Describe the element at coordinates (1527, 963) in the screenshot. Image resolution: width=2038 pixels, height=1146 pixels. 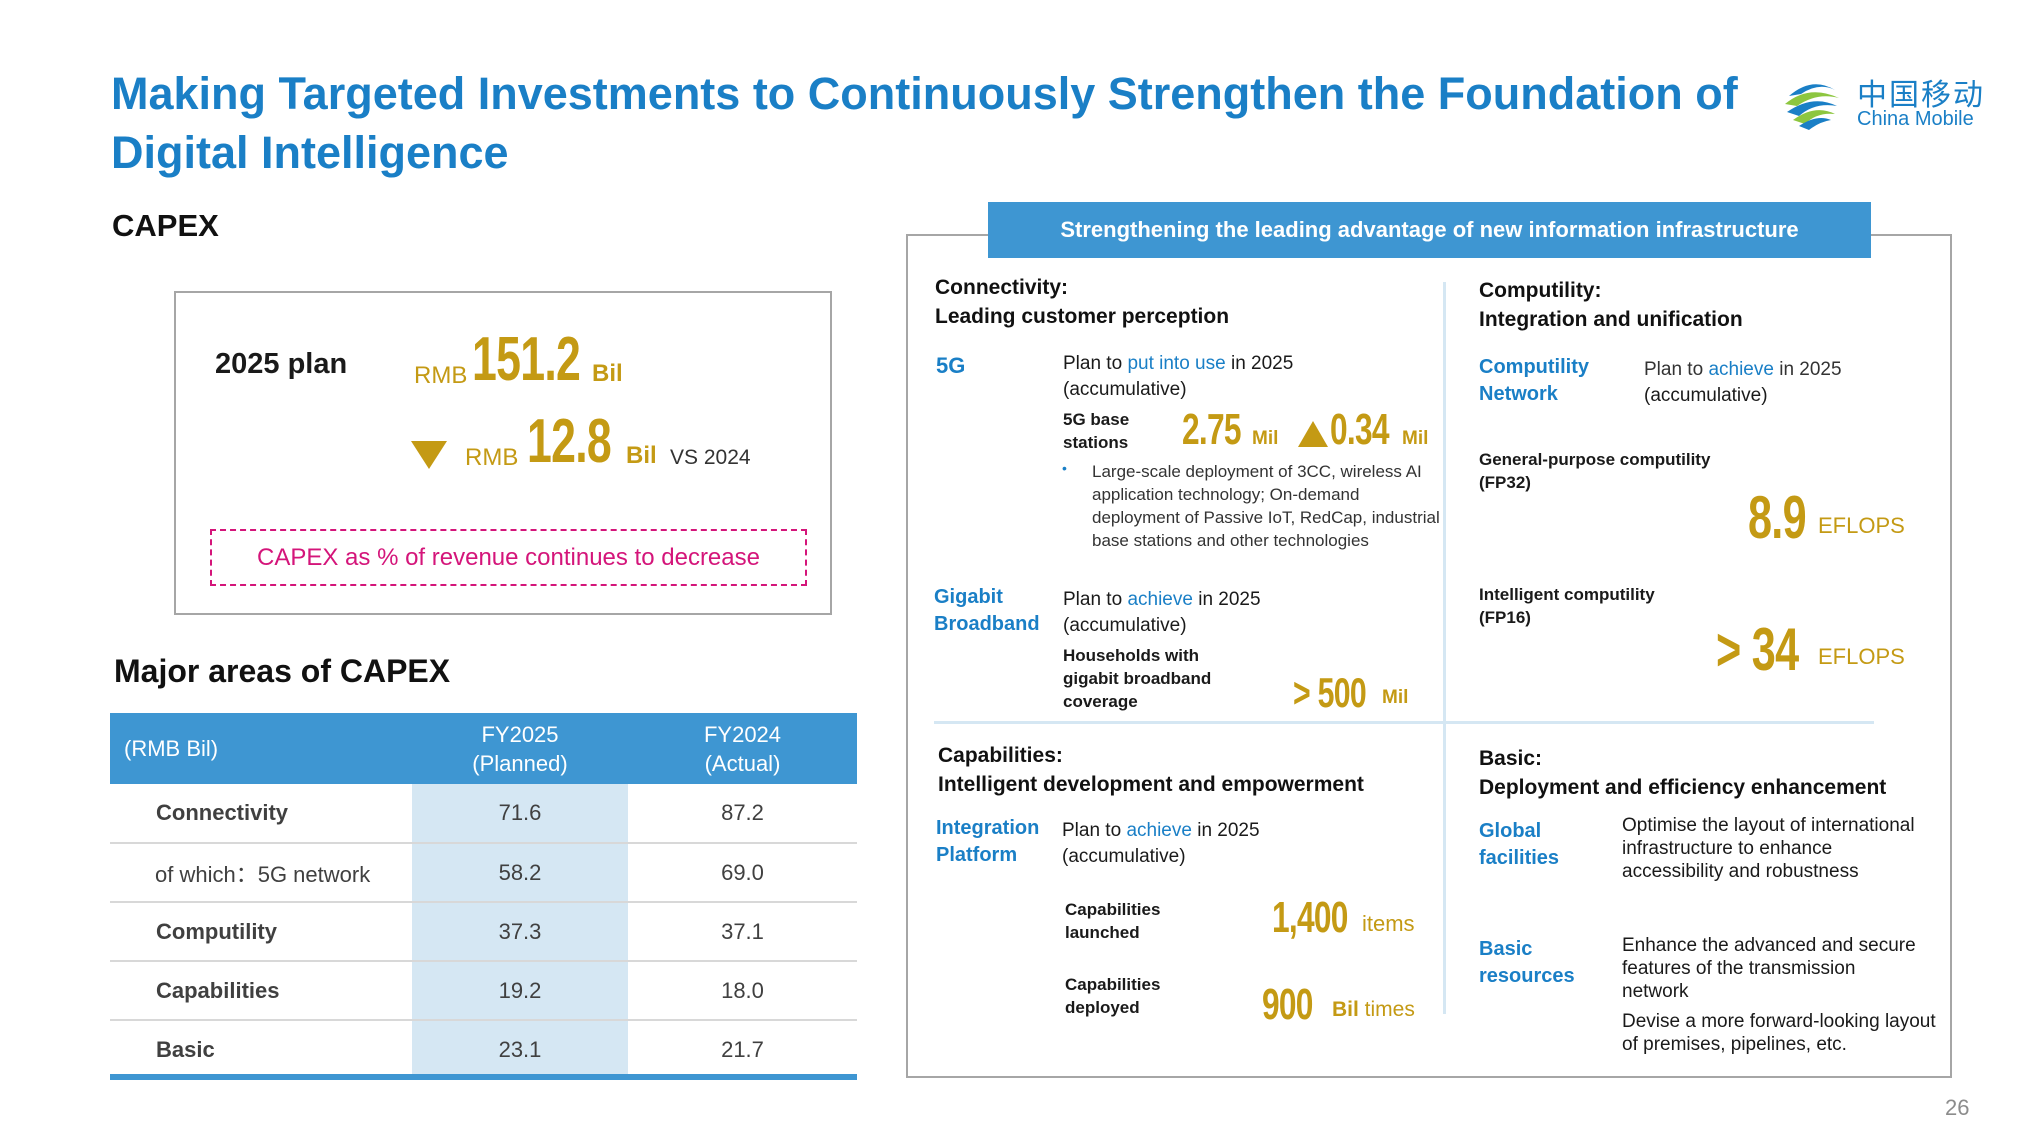
I see `basic-resources-label: Basic resources` at that location.